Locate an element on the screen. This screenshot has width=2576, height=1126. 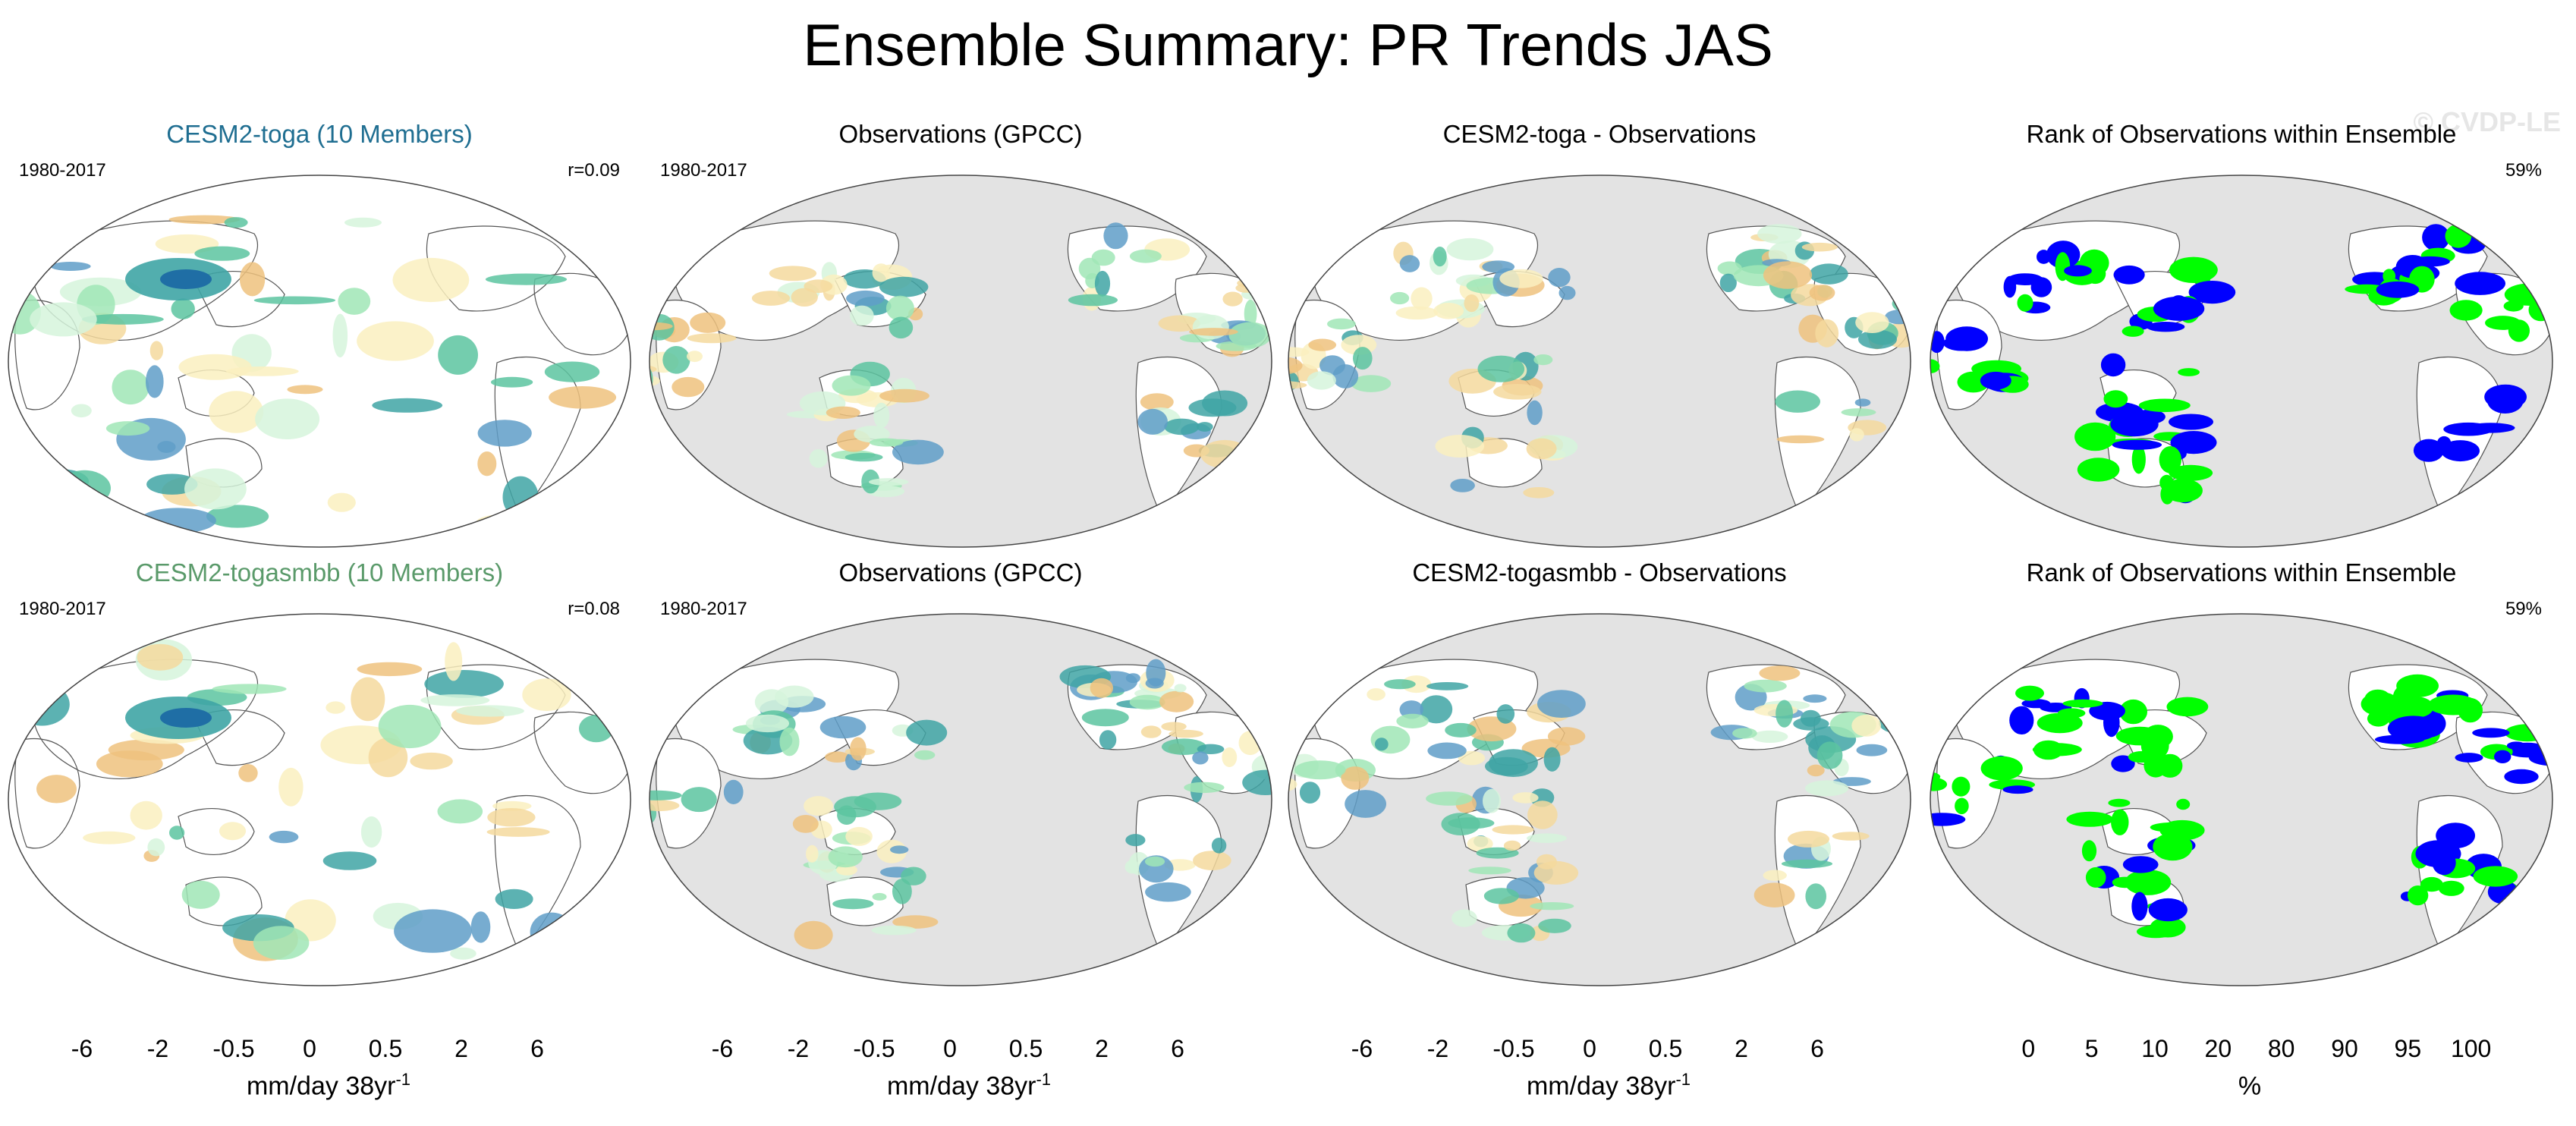
colorbar-tick-label: 80 is located at coordinates (2281, 1048).